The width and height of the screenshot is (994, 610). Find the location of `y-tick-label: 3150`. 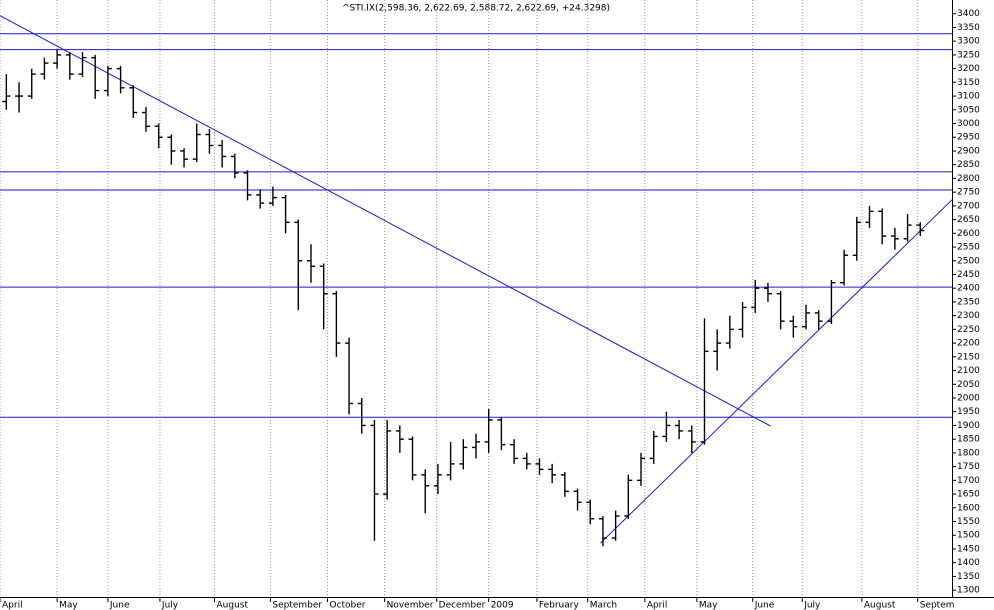

y-tick-label: 3150 is located at coordinates (968, 83).